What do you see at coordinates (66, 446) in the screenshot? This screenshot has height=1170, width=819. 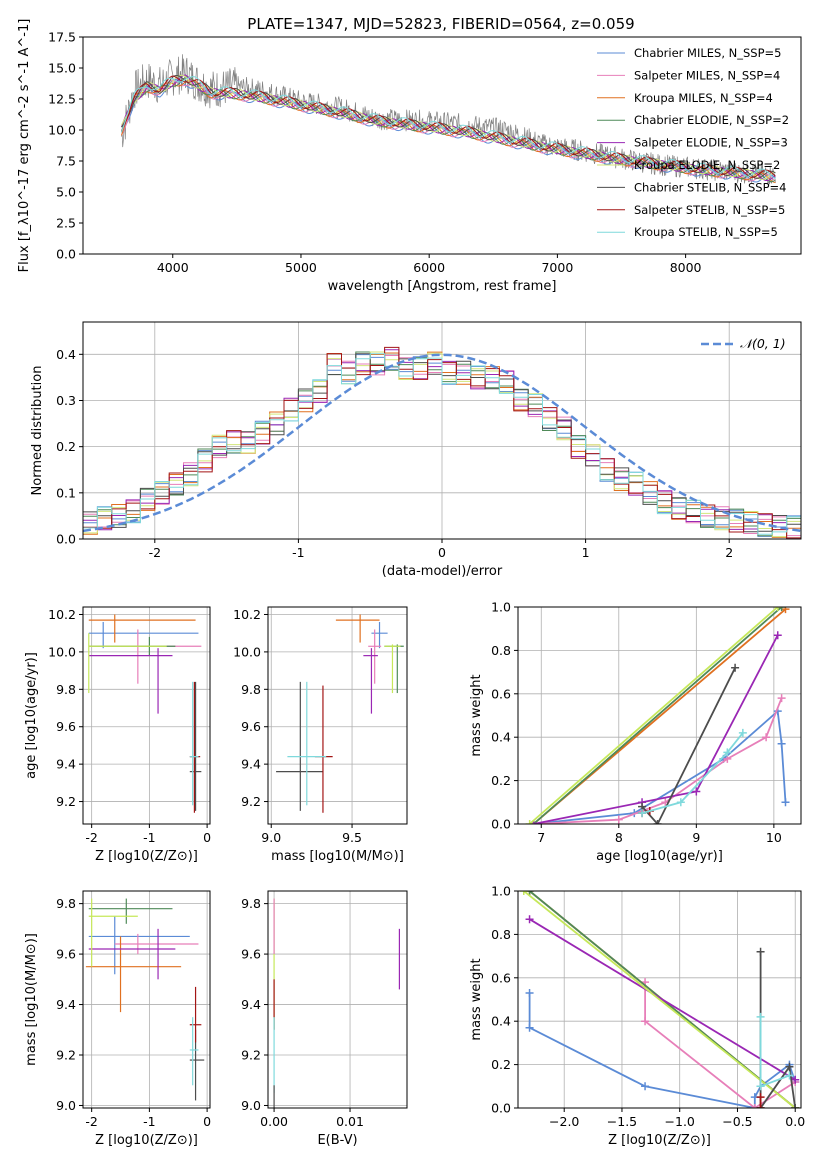 I see `y-tick-label: 0.2` at bounding box center [66, 446].